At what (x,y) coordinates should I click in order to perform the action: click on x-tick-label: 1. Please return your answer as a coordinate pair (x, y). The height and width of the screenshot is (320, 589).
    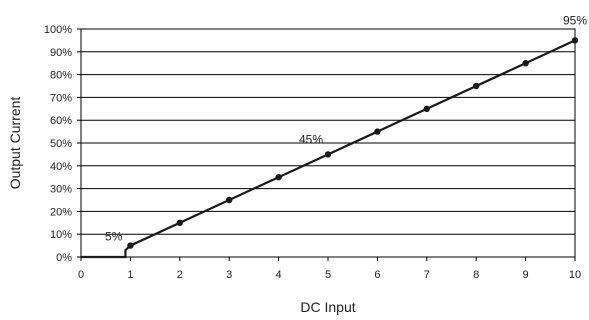
    Looking at the image, I should click on (130, 275).